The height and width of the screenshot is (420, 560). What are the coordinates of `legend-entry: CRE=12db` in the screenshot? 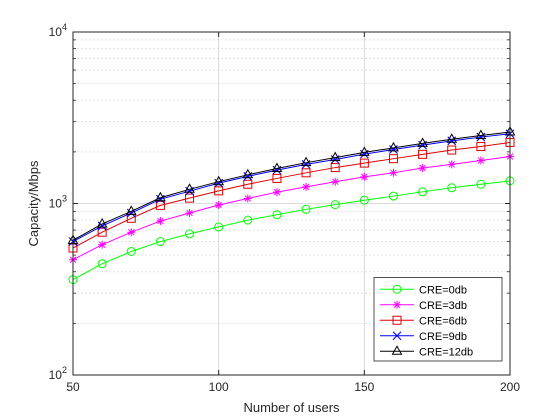 It's located at (426, 351).